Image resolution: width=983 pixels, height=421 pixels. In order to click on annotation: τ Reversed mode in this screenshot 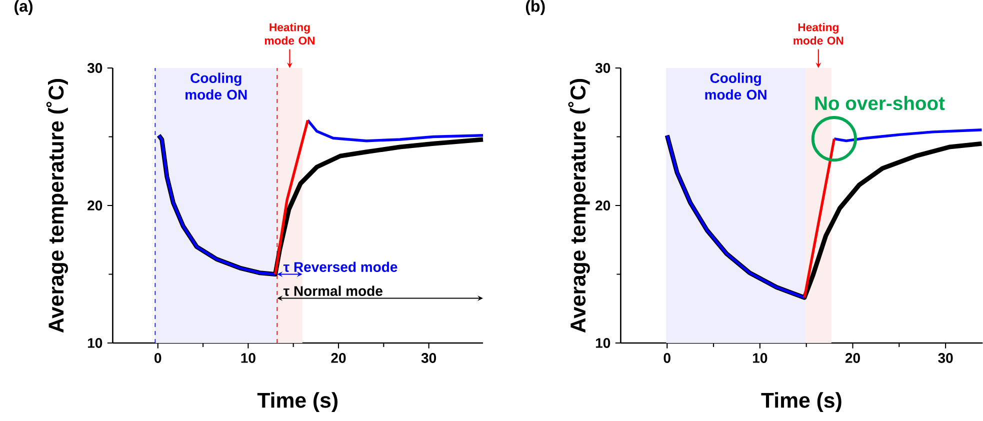, I will do `click(340, 267)`.